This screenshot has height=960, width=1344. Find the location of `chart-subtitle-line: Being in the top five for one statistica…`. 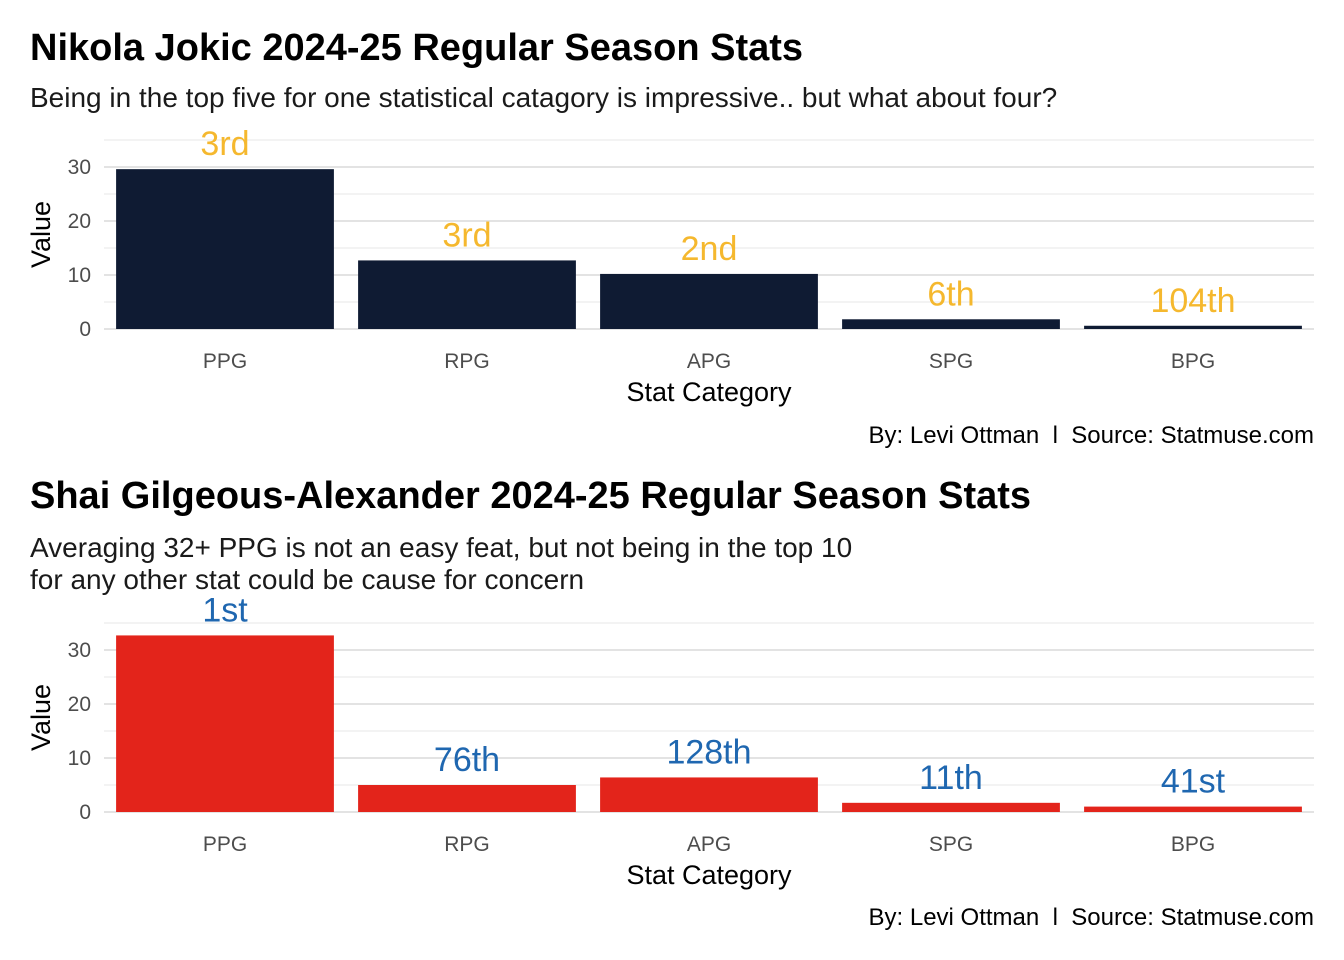

chart-subtitle-line: Being in the top five for one statistica… is located at coordinates (543, 97).